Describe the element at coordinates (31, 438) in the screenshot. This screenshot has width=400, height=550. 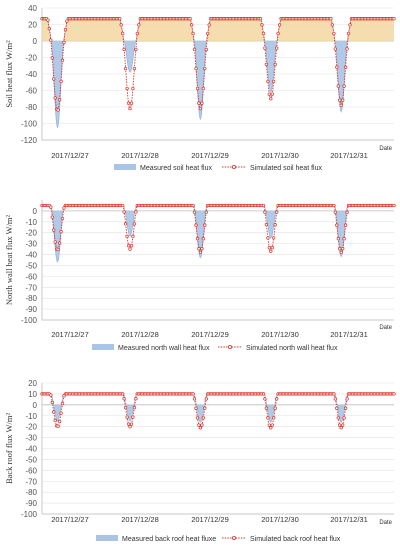
I see `y-tick-label: -30` at that location.